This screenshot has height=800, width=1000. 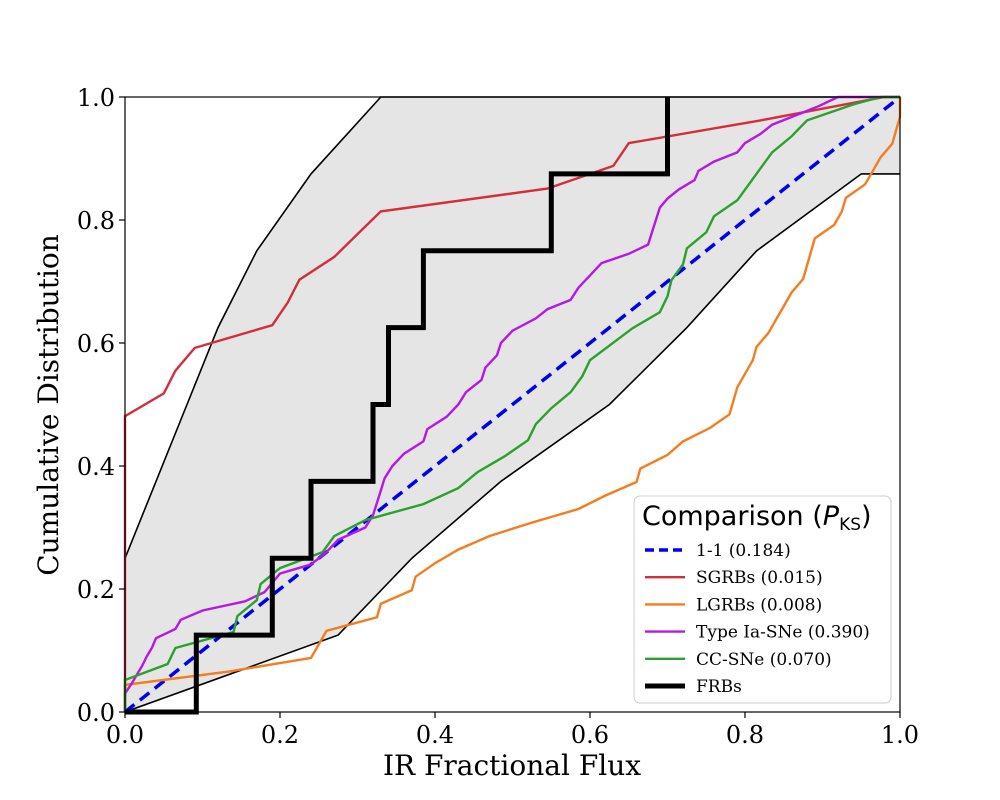 What do you see at coordinates (745, 735) in the screenshot?
I see `x-tick-label: 0.8` at bounding box center [745, 735].